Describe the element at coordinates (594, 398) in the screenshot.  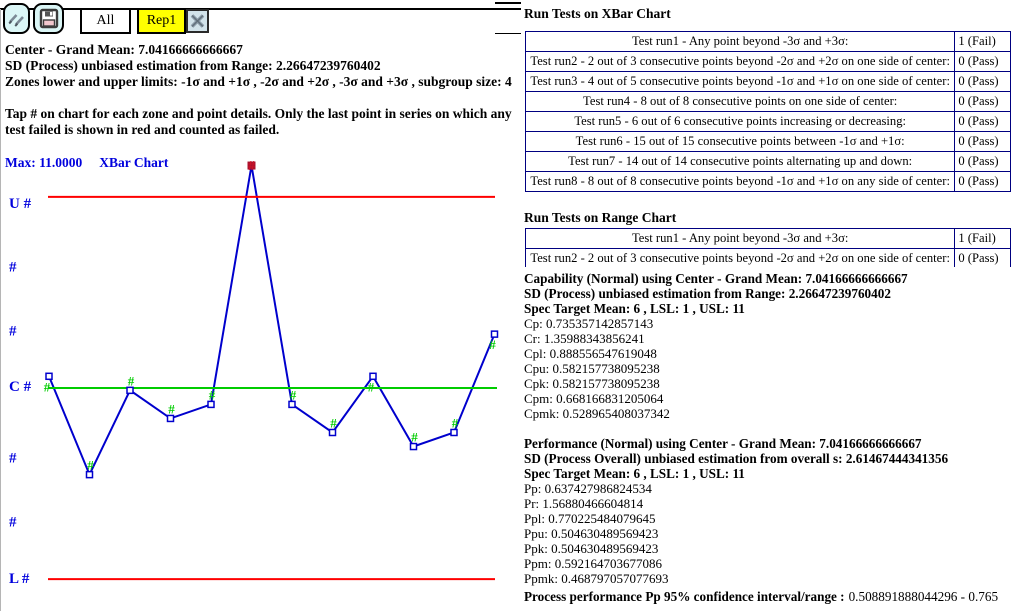
I see `capability-metric-cpm: Cpm: 0.668166831205064` at that location.